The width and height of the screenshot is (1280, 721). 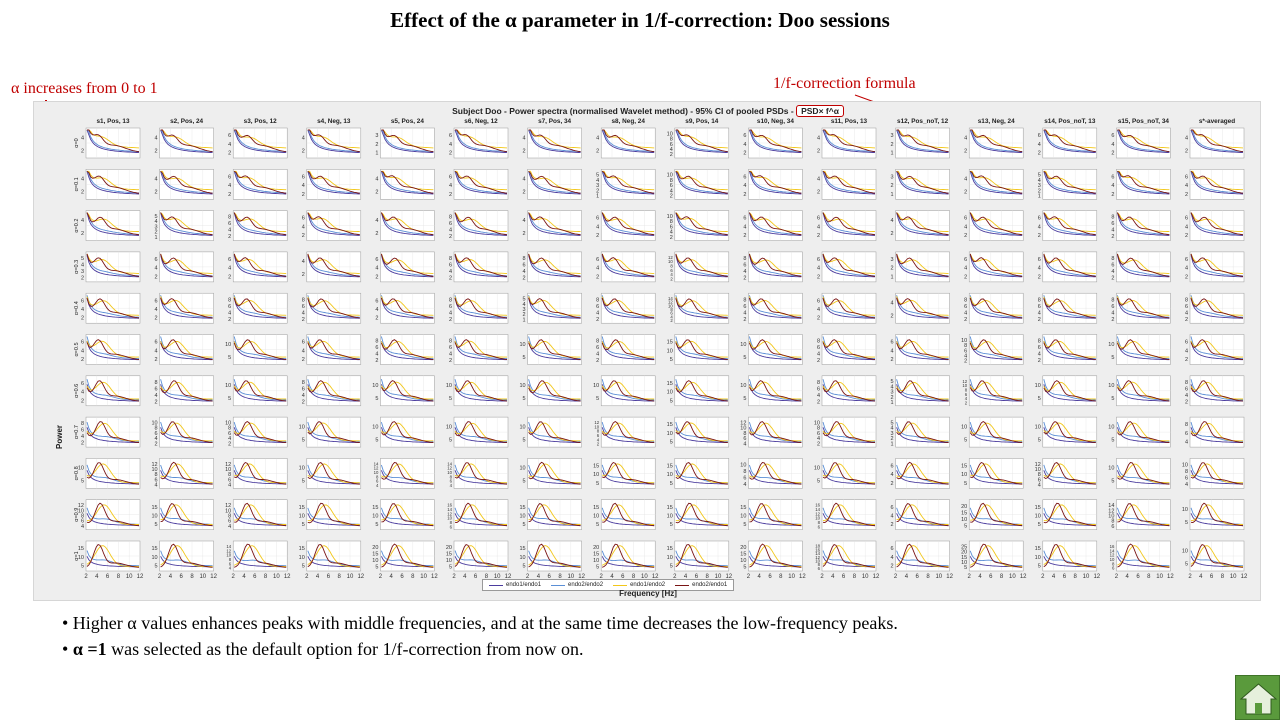 I want to click on home-icon, so click(x=1258, y=699).